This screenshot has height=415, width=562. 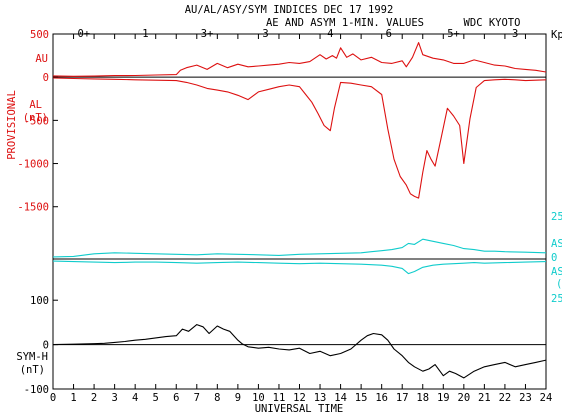 I want to click on x-tick-label: 9, so click(x=238, y=398).